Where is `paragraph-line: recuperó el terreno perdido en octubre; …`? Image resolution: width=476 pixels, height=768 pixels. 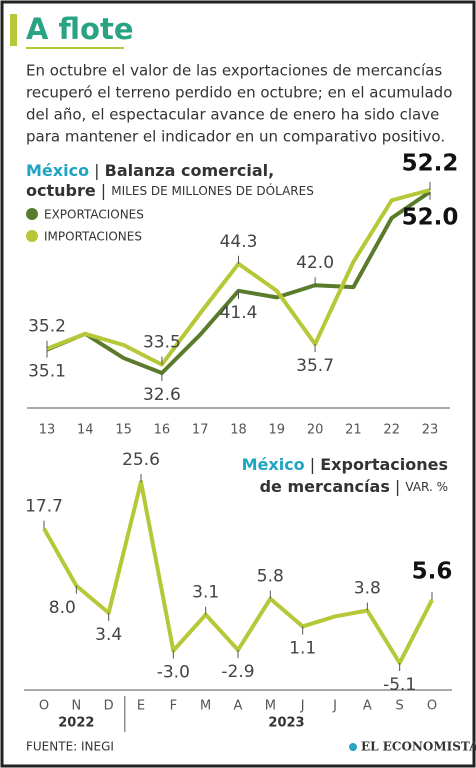 paragraph-line: recuperó el terreno perdido en octubre; … is located at coordinates (239, 93).